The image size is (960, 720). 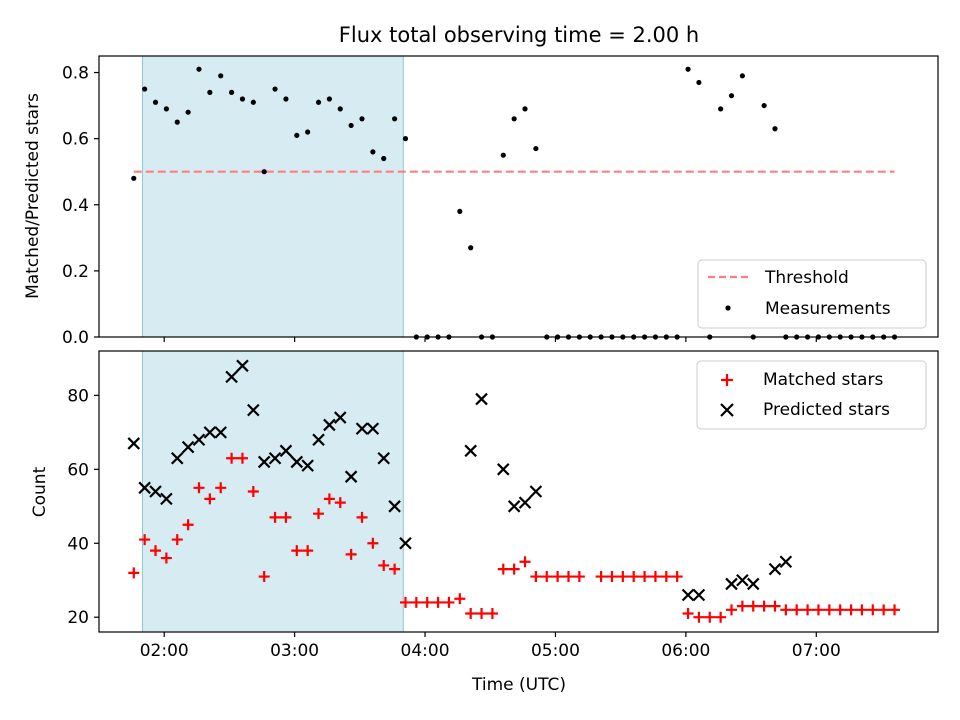 What do you see at coordinates (555, 651) in the screenshot?
I see `x-tick-label: 05:00` at bounding box center [555, 651].